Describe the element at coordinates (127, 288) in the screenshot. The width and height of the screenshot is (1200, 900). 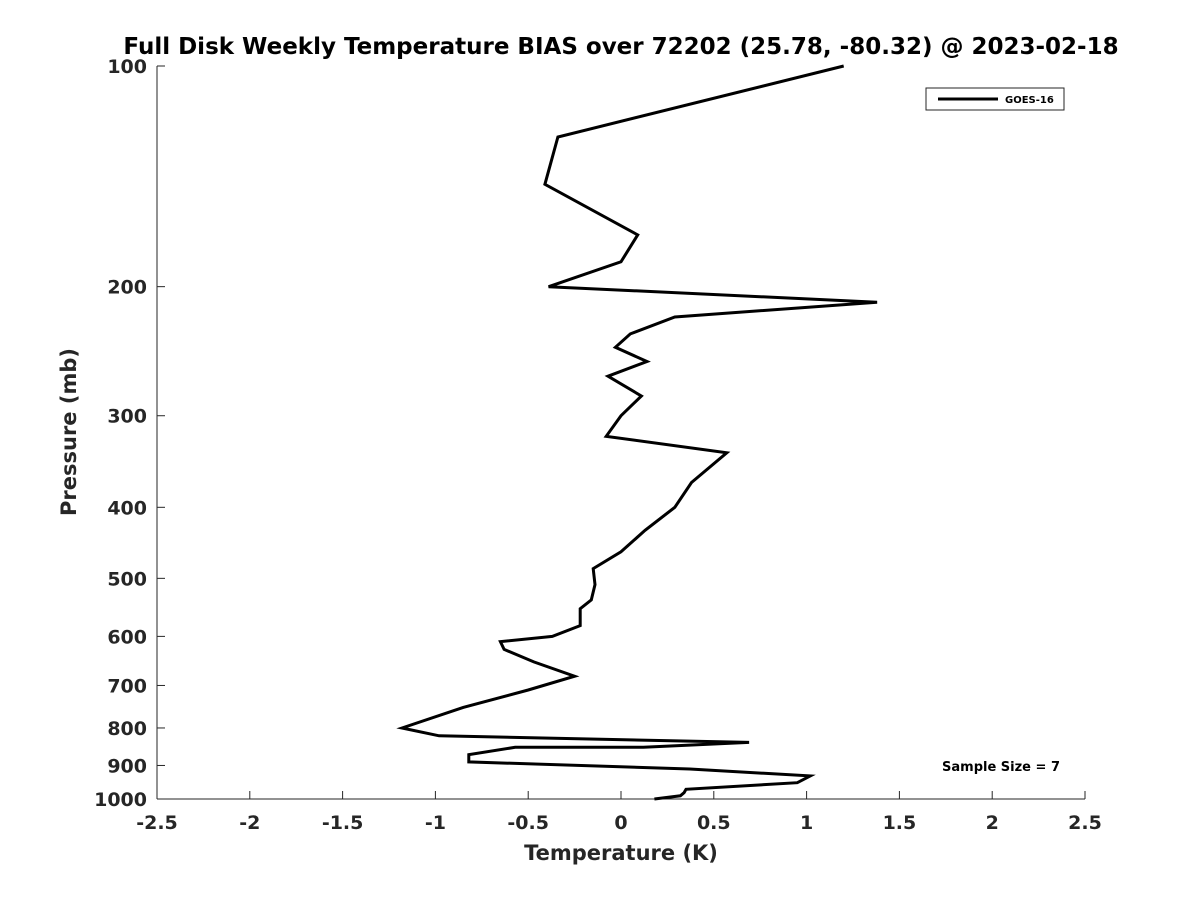
I see `y-tick-label: 200` at that location.